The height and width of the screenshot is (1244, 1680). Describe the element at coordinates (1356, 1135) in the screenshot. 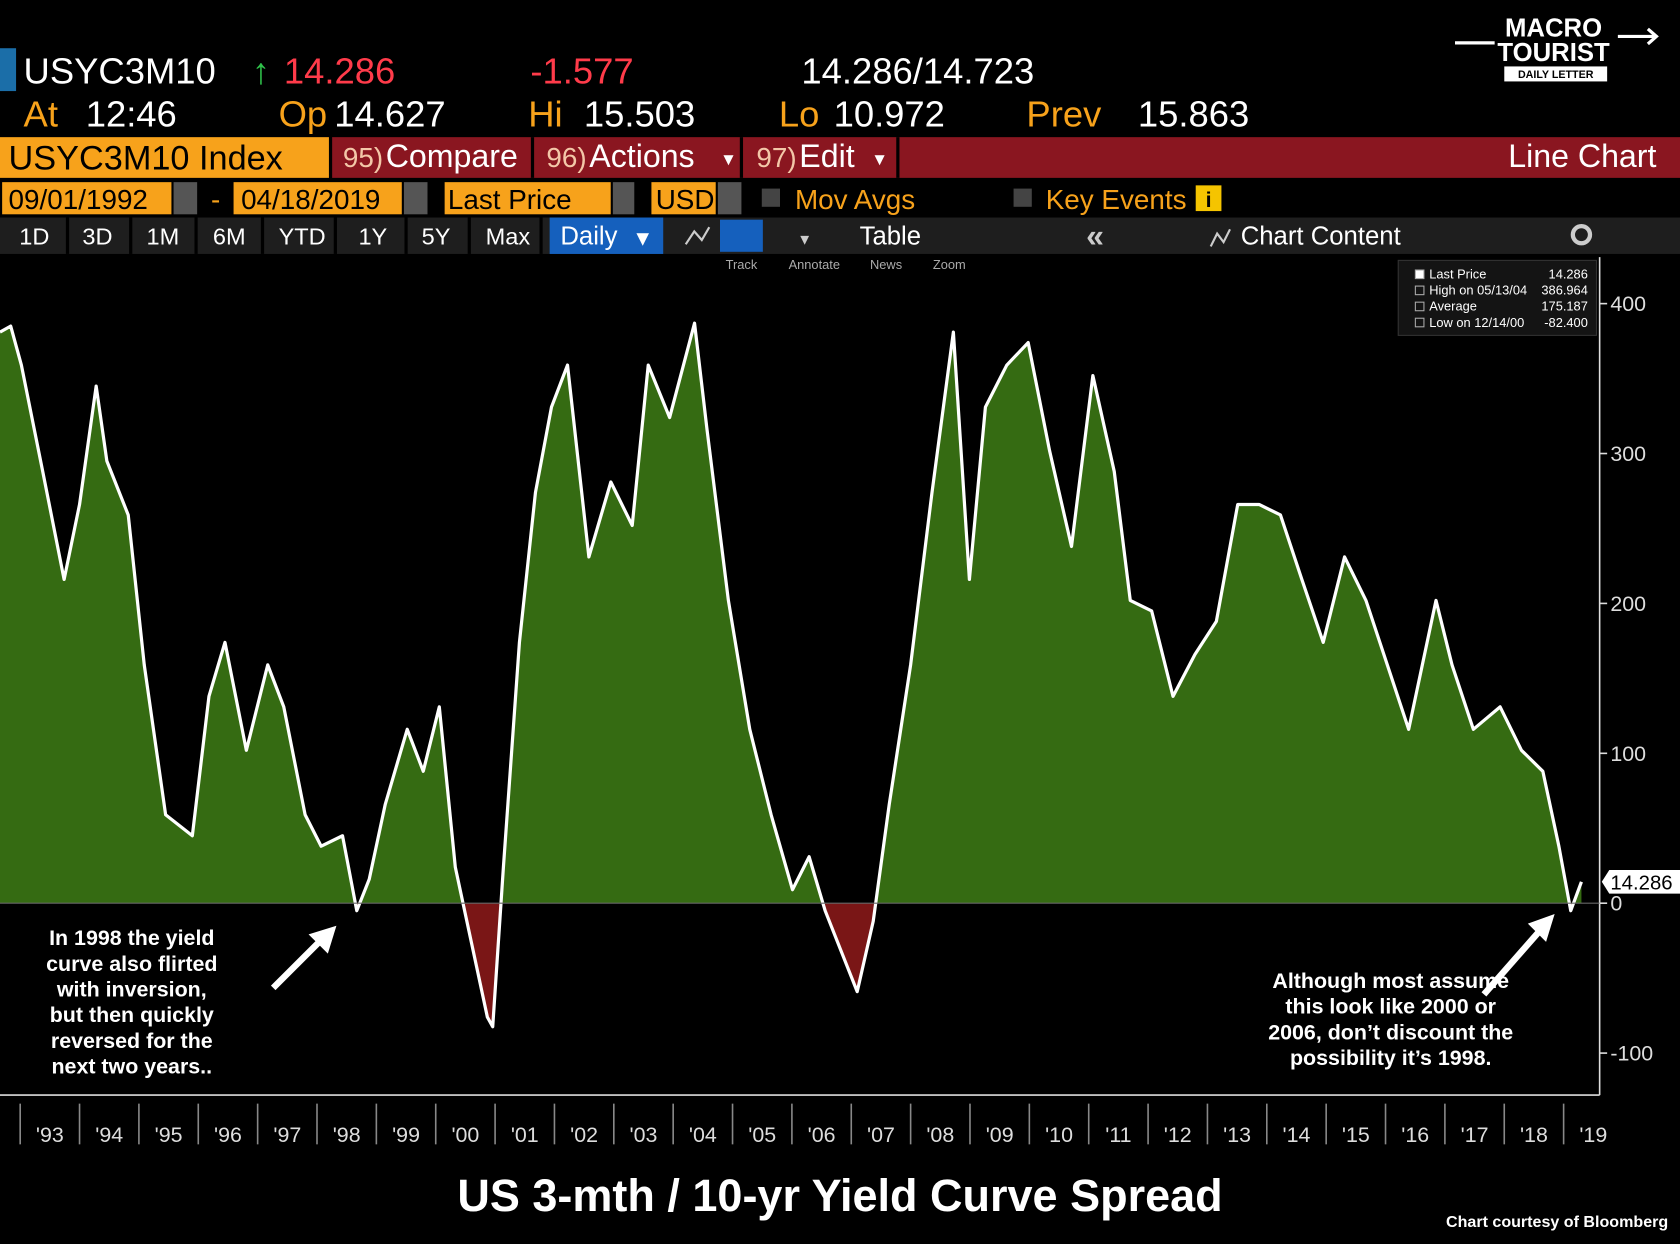

I see `x-tick-label: '15` at that location.